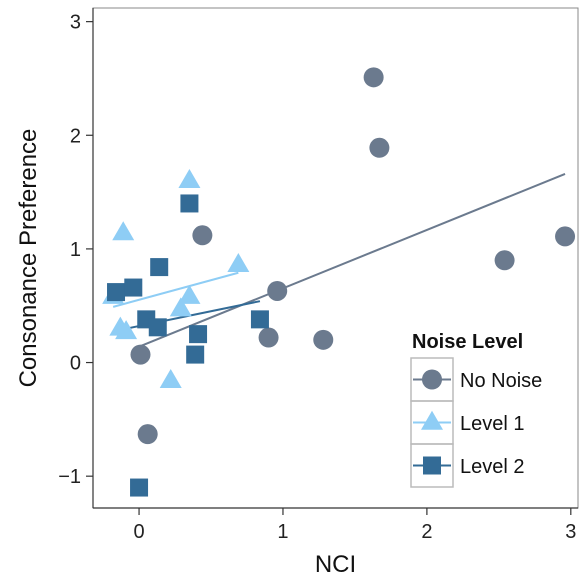  Describe the element at coordinates (75, 250) in the screenshot. I see `y-tick-label: 1` at that location.